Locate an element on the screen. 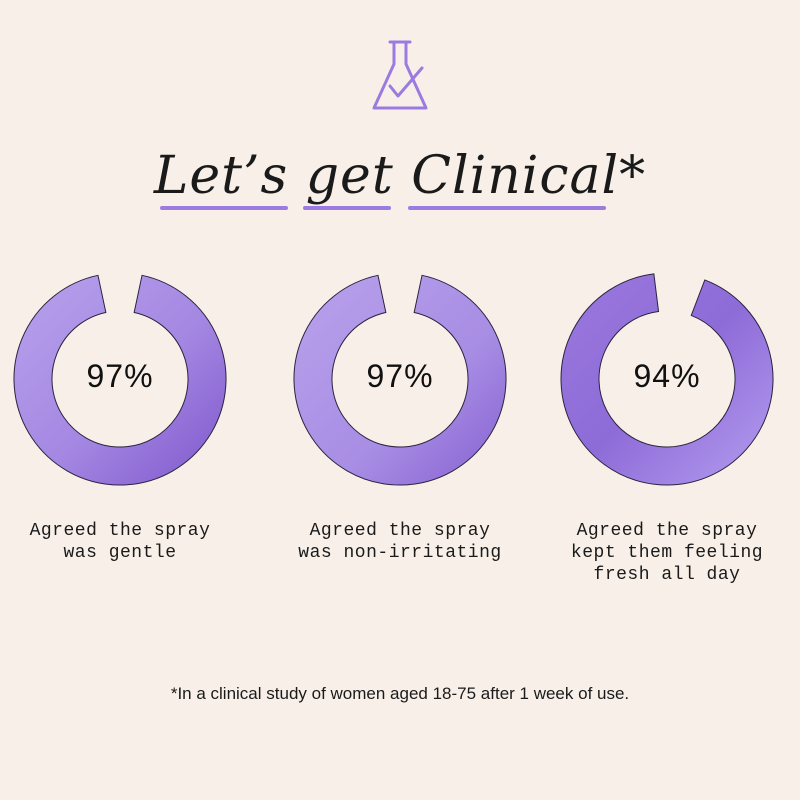  stat-1-value: 97% is located at coordinates (120, 376).